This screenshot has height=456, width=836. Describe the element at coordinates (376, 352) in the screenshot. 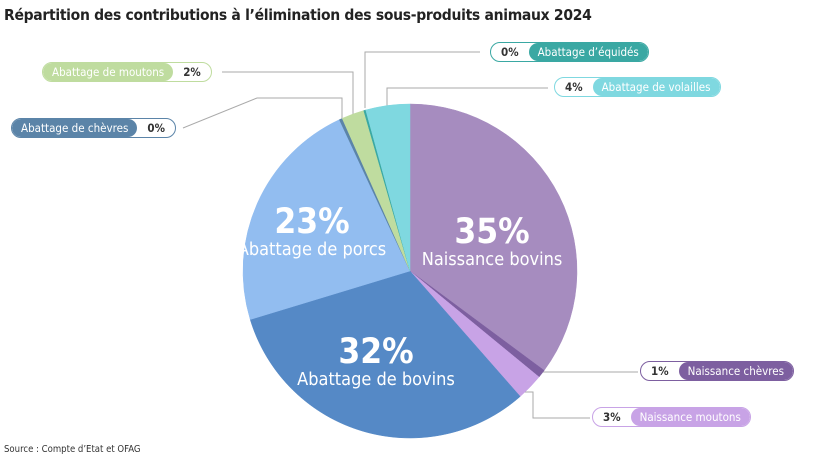

I see `data-label: 32%` at that location.